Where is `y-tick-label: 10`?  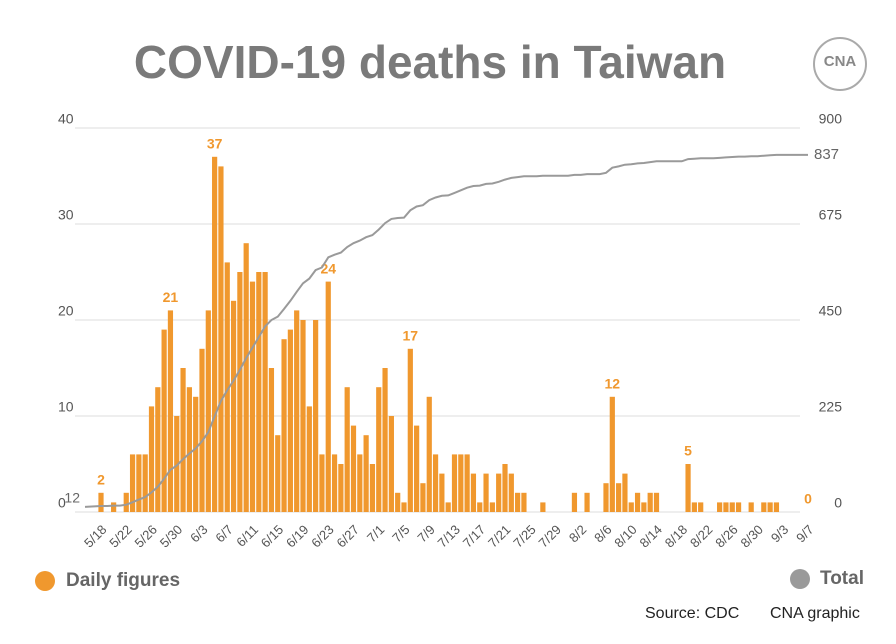 y-tick-label: 10 is located at coordinates (66, 407).